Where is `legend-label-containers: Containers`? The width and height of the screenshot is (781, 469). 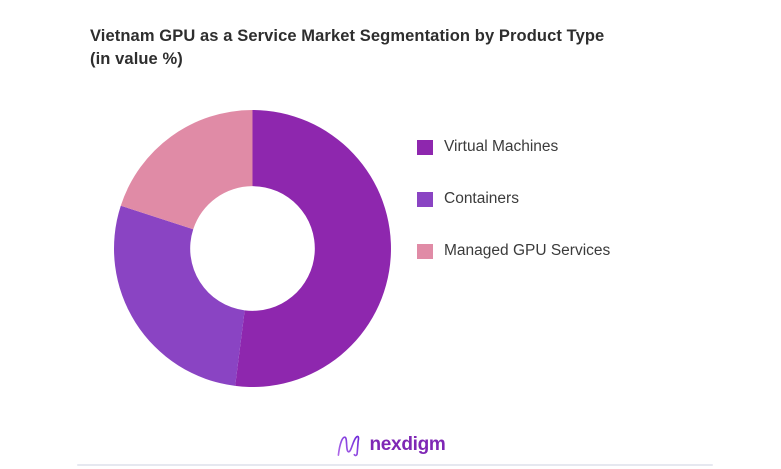
legend-label-containers: Containers is located at coordinates (481, 198).